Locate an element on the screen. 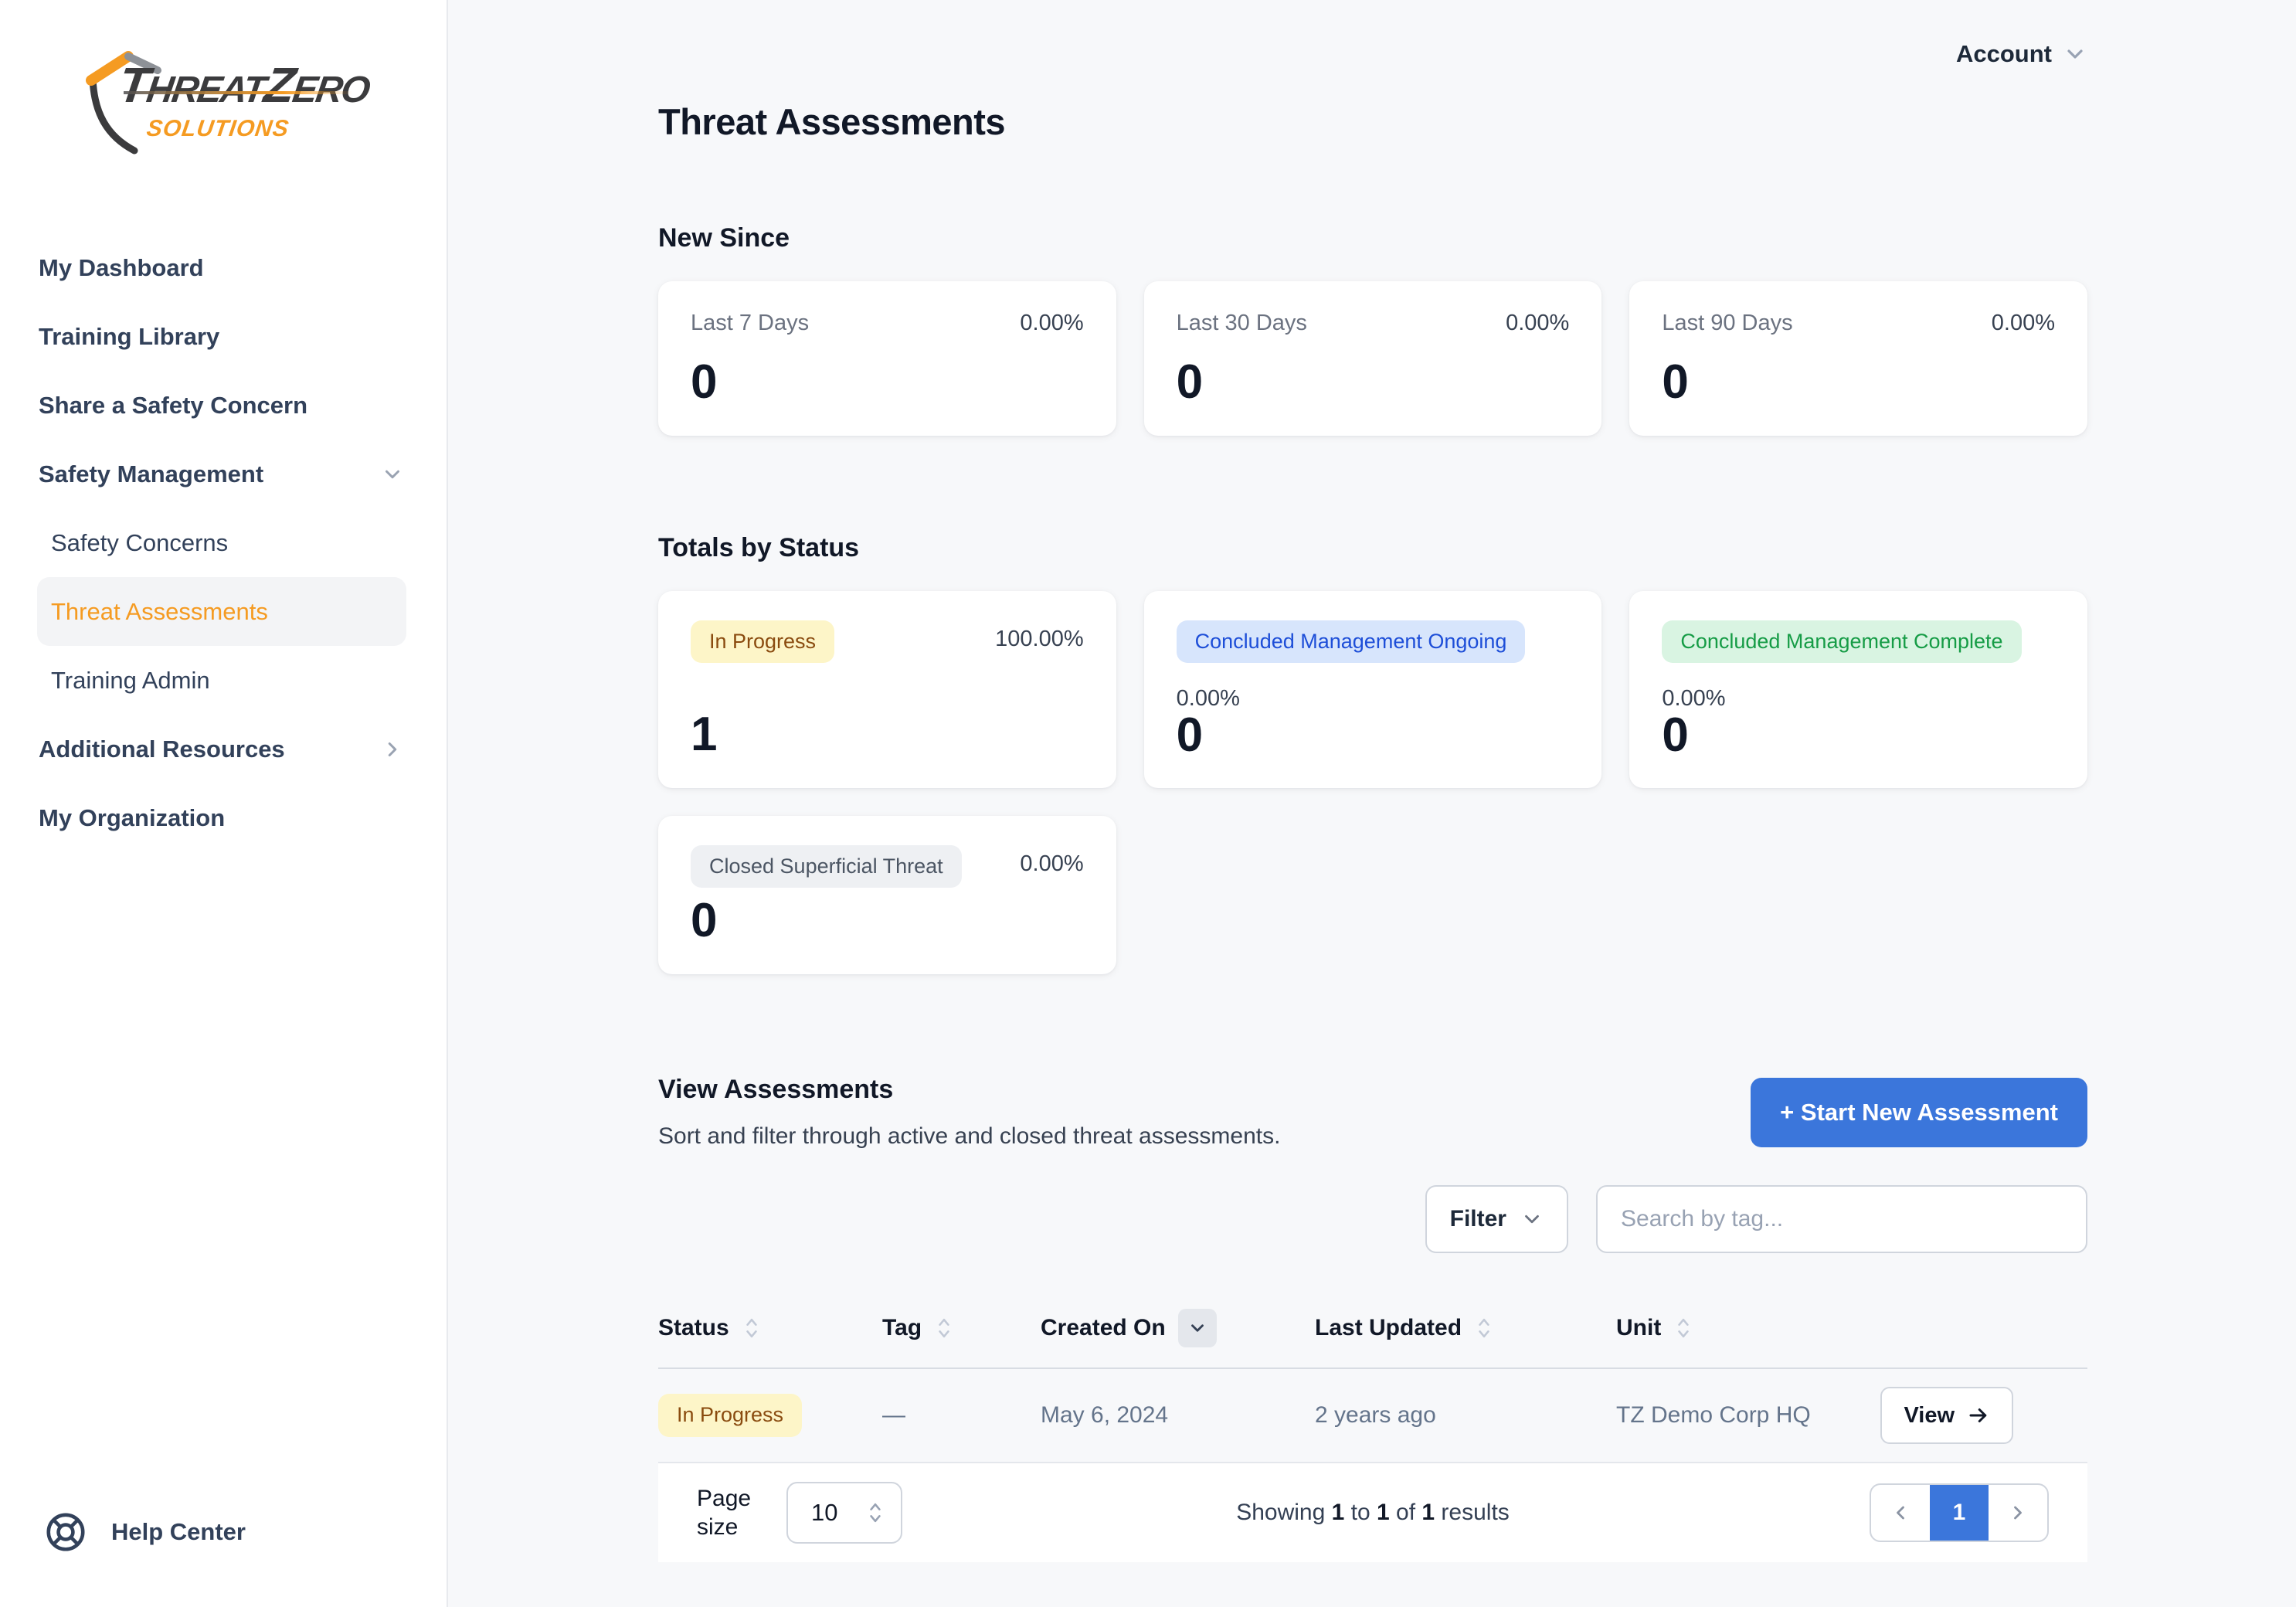  next-page-button is located at coordinates (2018, 1513).